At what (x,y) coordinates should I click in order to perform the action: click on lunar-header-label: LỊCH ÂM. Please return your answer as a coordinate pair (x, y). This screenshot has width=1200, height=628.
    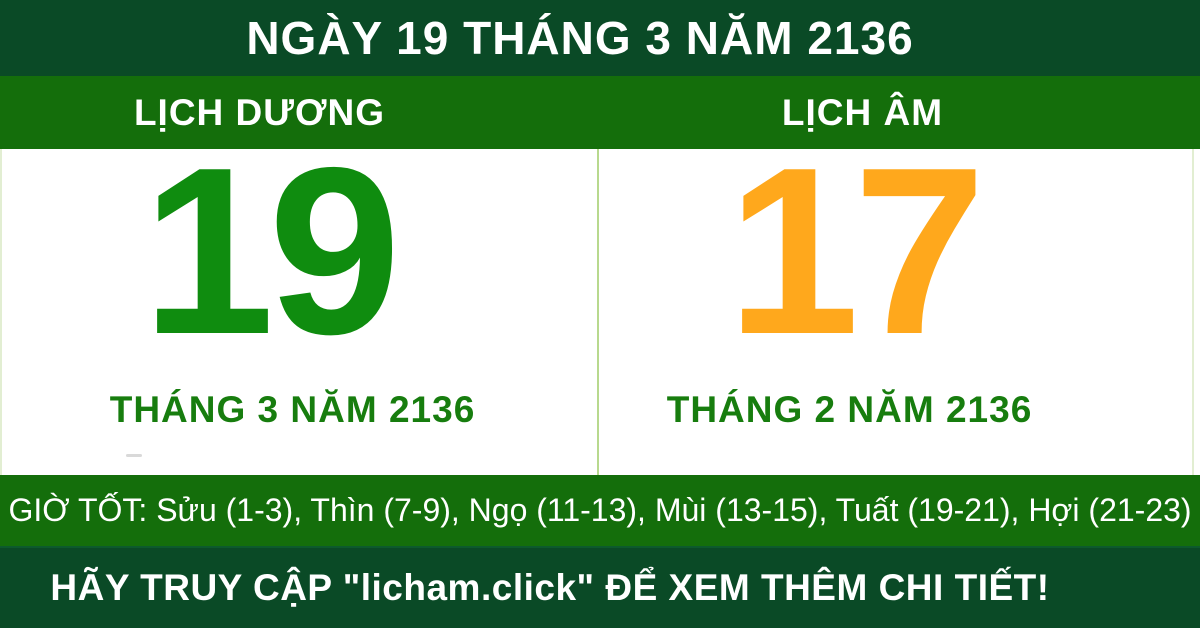
    Looking at the image, I should click on (862, 112).